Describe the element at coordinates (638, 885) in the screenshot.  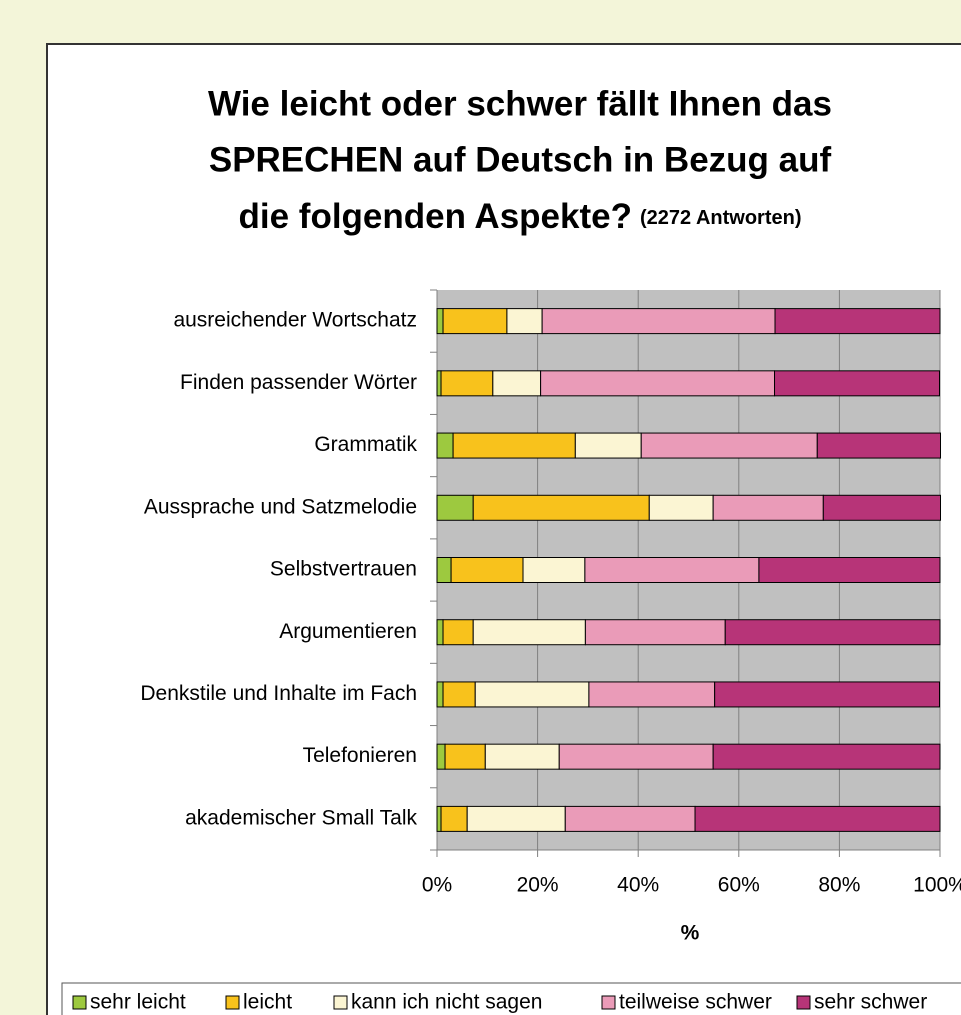
I see `x-tick-label: 40%` at that location.